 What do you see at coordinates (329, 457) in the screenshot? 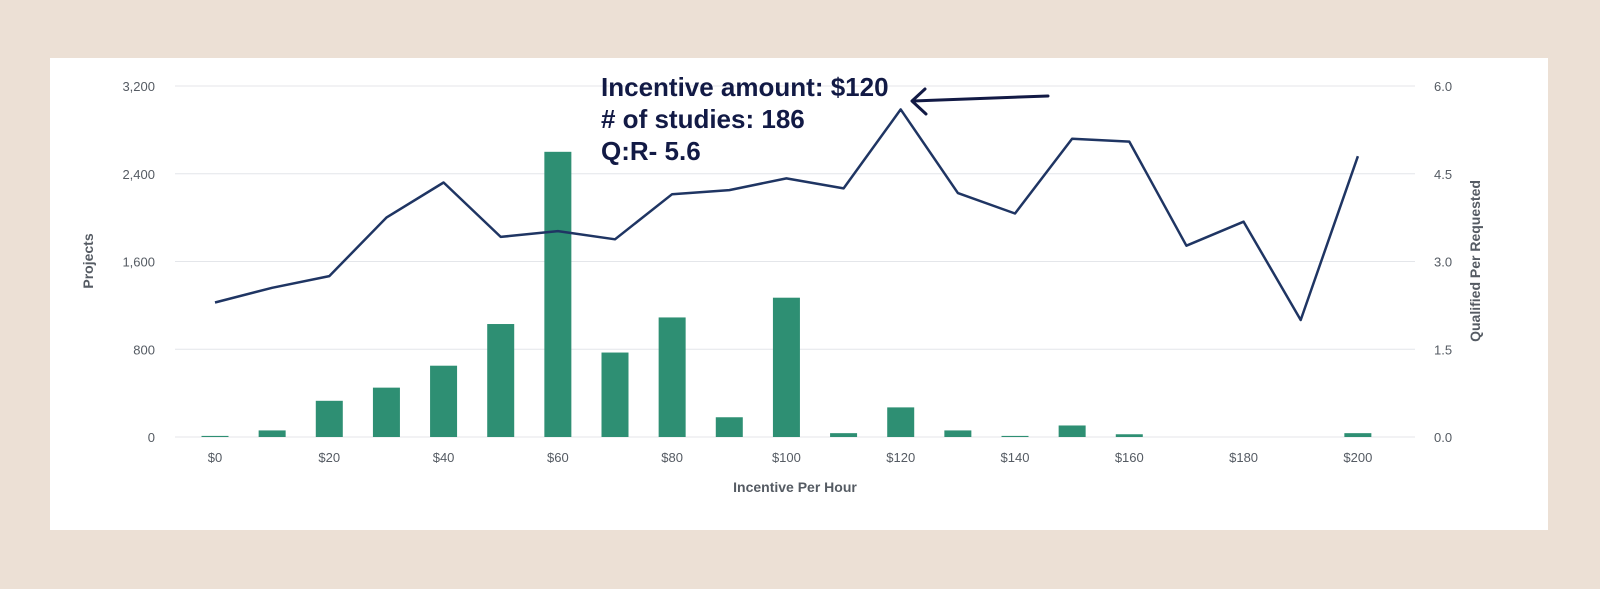
I see `x-tick-label: $20` at bounding box center [329, 457].